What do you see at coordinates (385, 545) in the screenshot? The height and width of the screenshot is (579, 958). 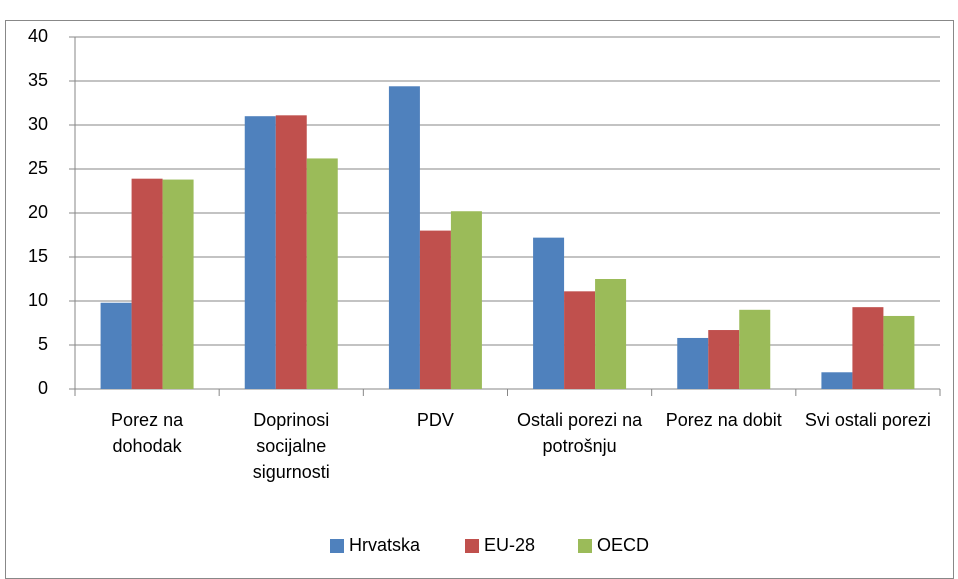 I see `legend-label: Hrvatska` at bounding box center [385, 545].